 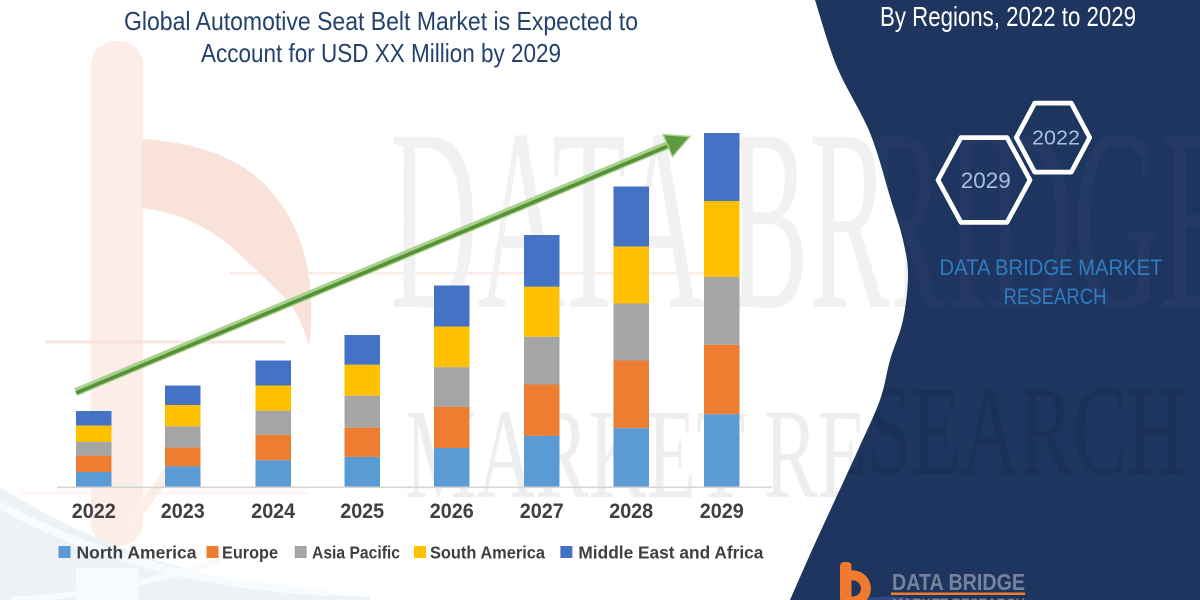 I want to click on svg-text: Middle East and Africa, so click(x=670, y=553).